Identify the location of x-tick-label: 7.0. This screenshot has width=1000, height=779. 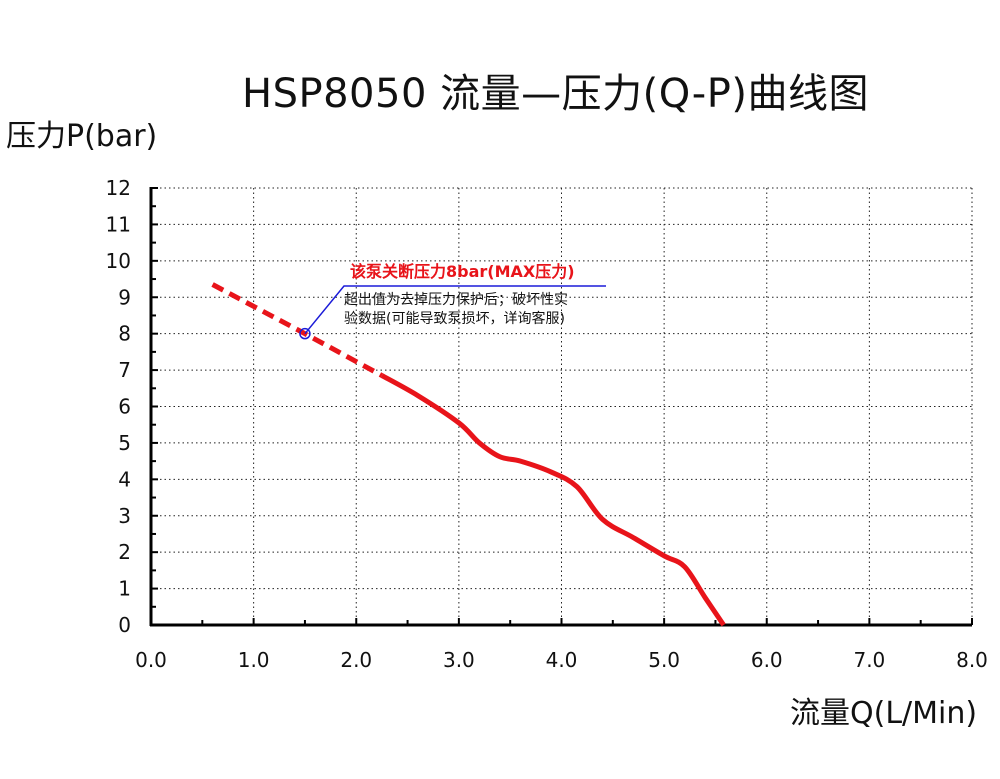
(869, 660).